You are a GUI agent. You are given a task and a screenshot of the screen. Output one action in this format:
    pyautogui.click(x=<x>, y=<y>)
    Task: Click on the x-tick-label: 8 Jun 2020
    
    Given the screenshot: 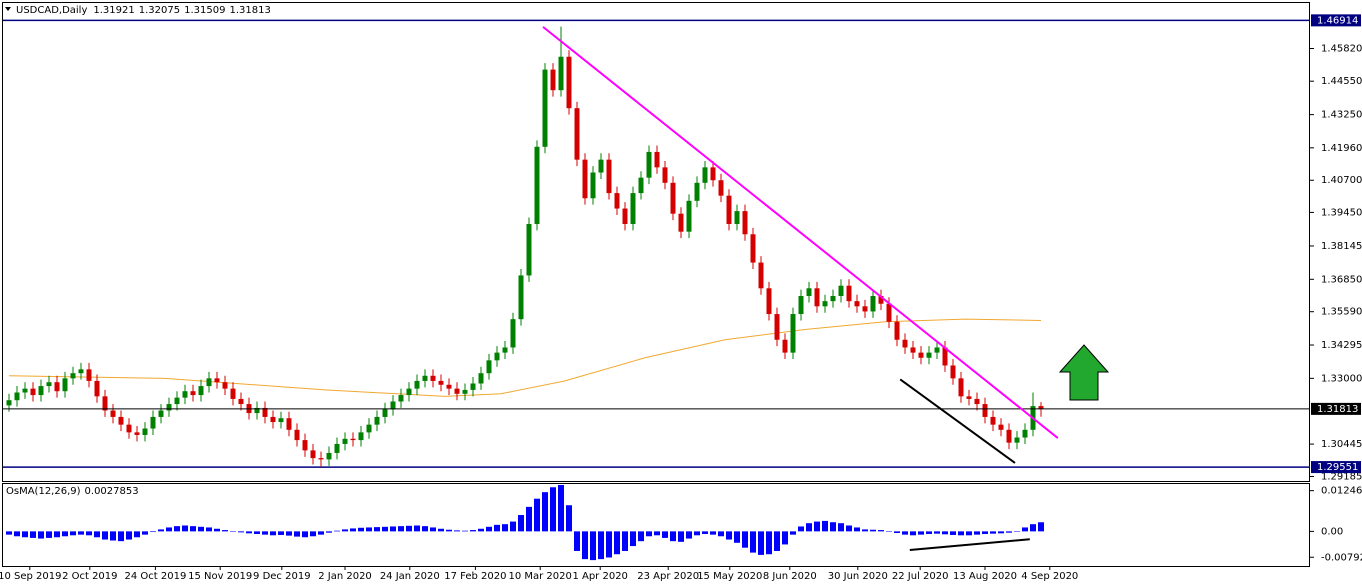 What is the action you would take?
    pyautogui.click(x=790, y=576)
    